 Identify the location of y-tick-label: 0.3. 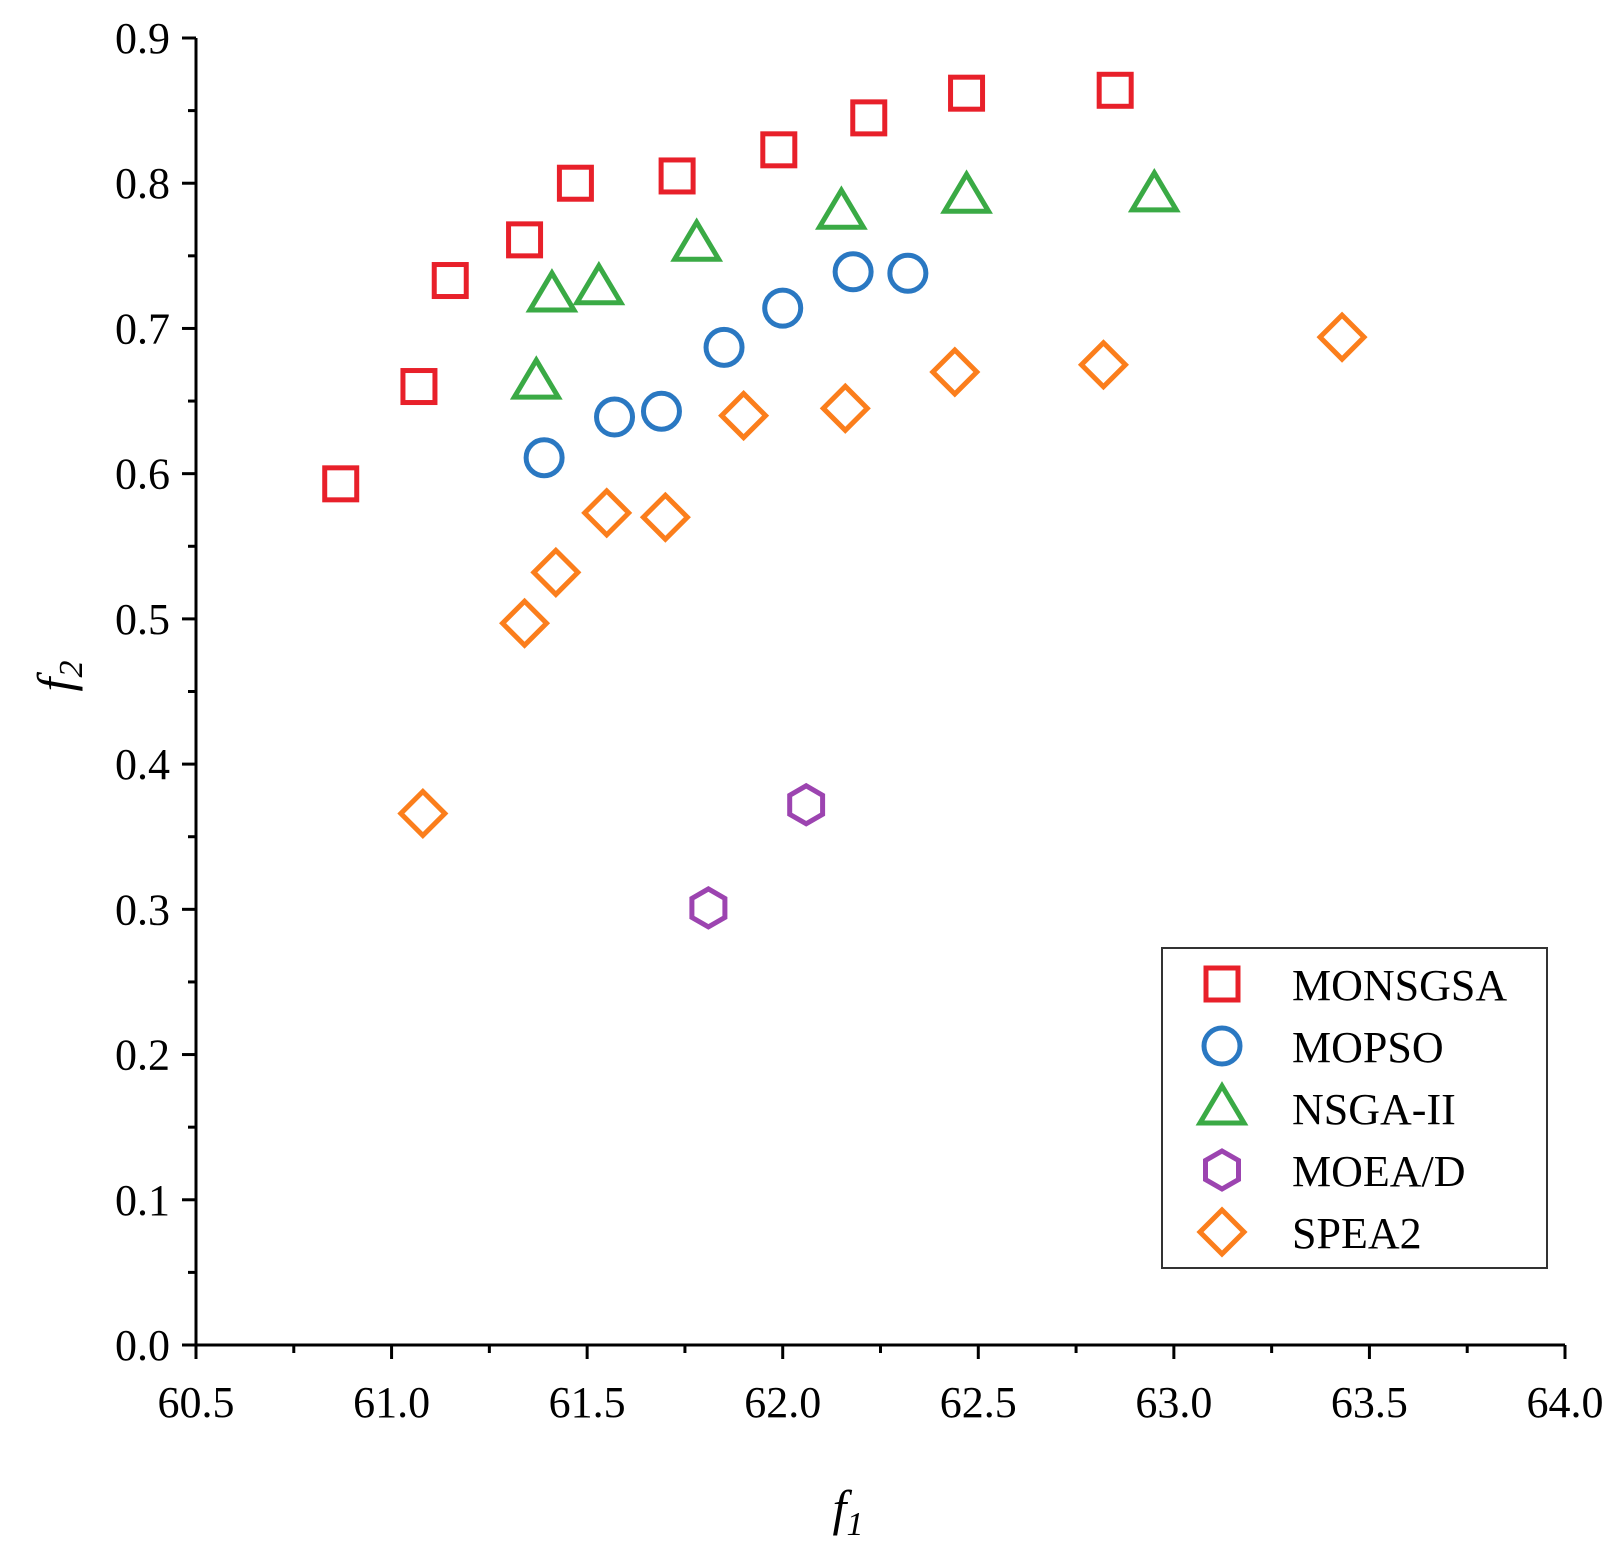
(142, 909).